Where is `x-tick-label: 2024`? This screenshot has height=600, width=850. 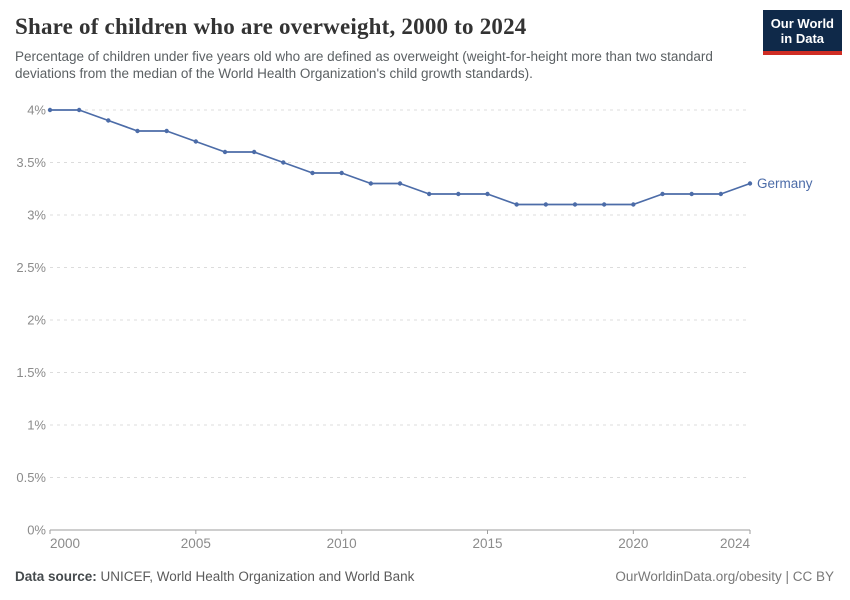 x-tick-label: 2024 is located at coordinates (735, 543).